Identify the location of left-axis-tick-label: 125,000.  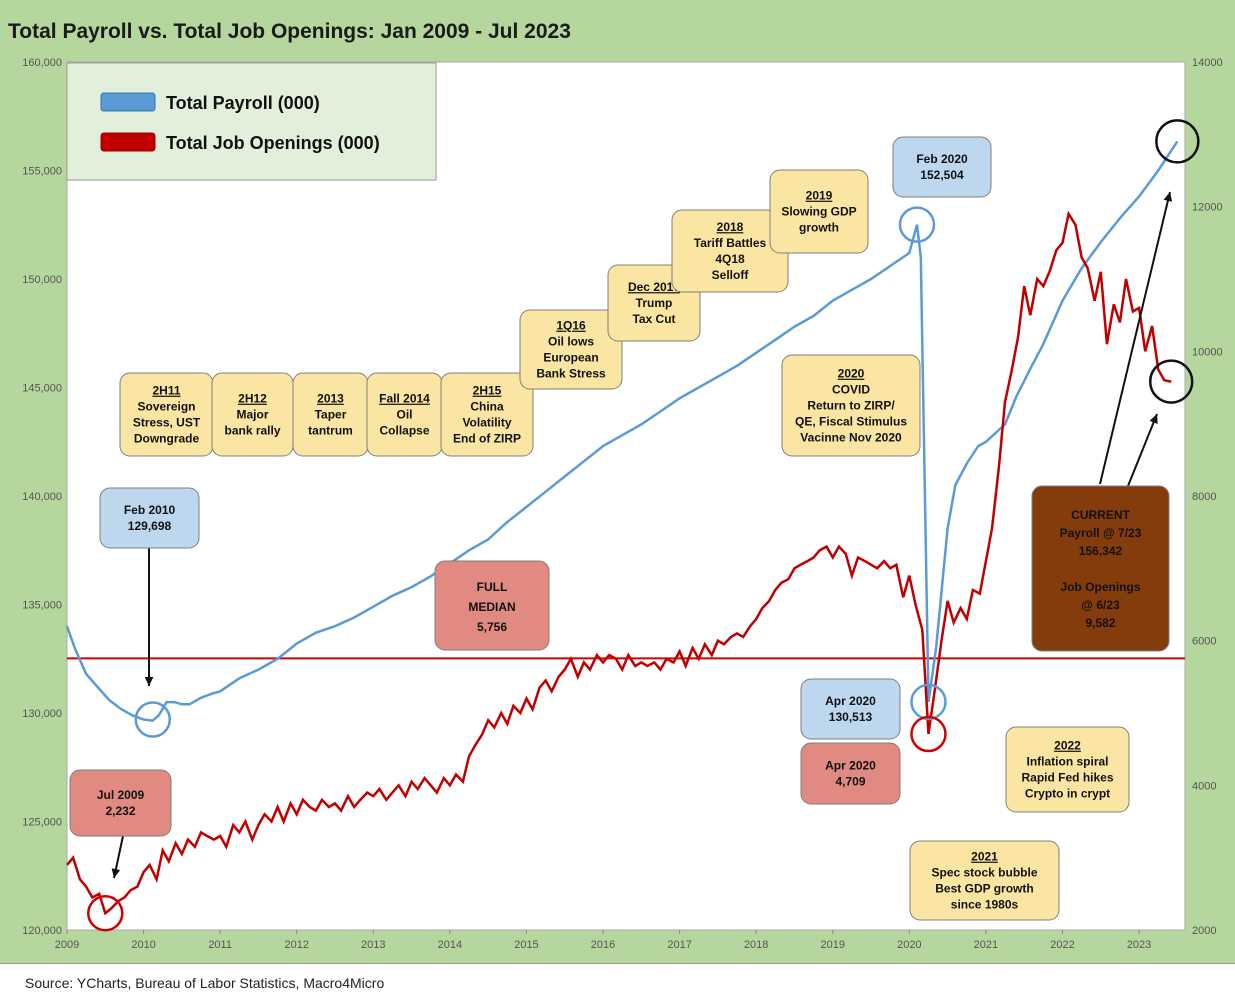
(42, 823).